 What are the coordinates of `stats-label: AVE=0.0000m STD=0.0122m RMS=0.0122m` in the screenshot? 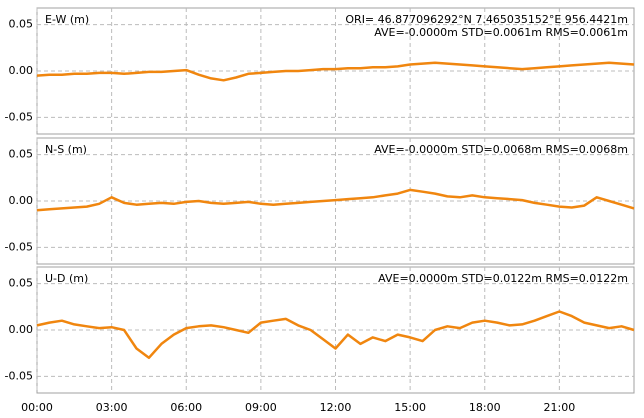 It's located at (503, 278).